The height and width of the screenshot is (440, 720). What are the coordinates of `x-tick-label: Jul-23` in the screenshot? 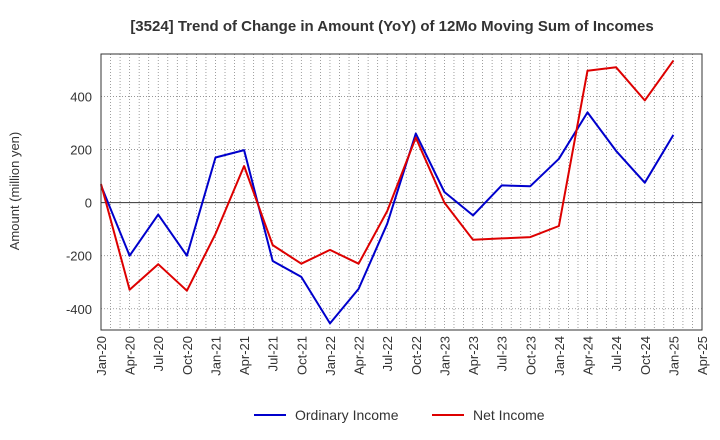 It's located at (502, 353).